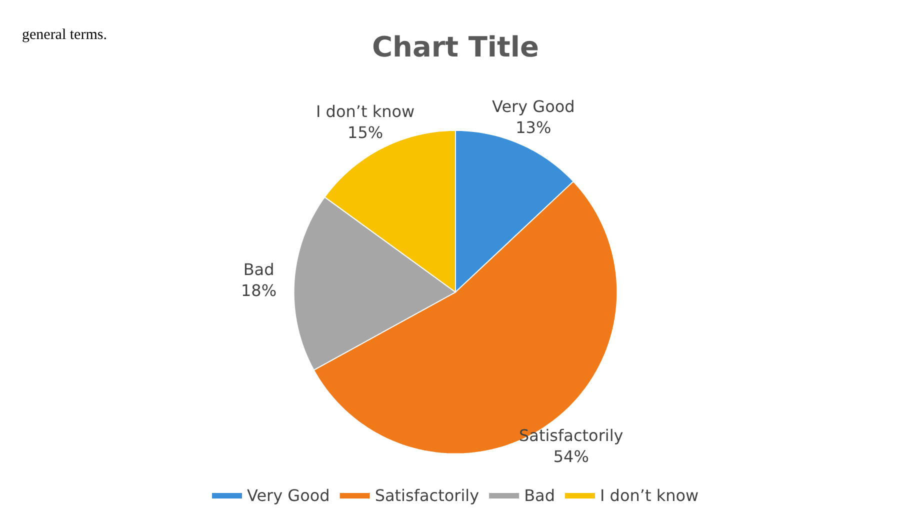  I want to click on text: general terms., so click(64, 35).